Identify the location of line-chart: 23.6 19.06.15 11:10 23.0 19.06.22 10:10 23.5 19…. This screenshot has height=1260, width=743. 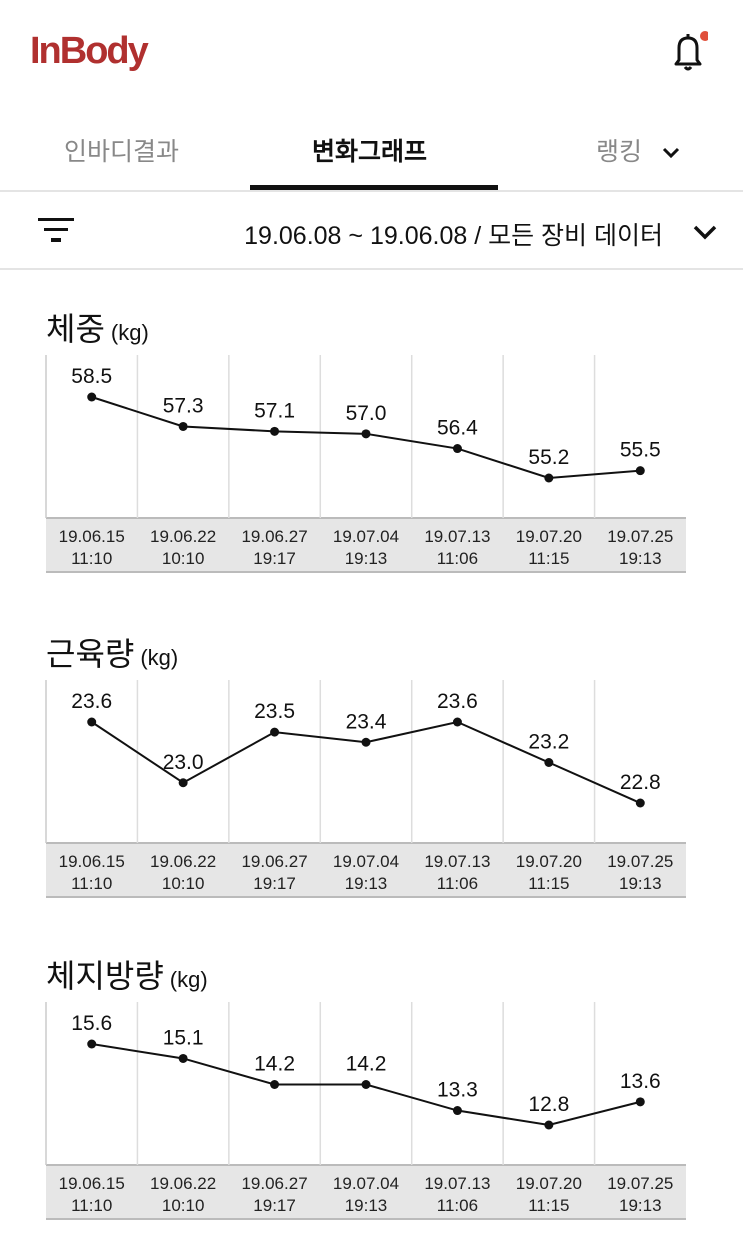
(365, 789).